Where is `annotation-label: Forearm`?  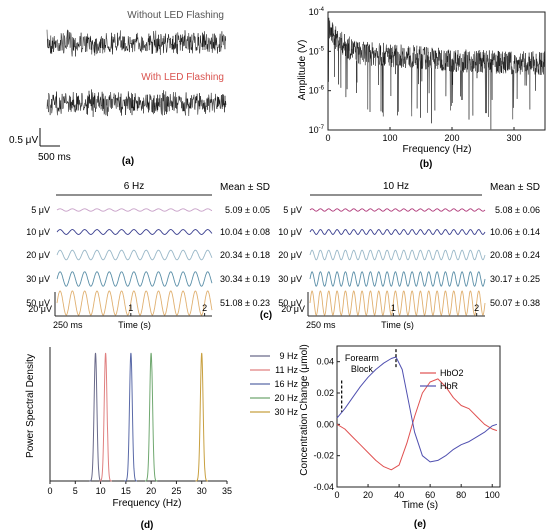 annotation-label: Forearm is located at coordinates (362, 358).